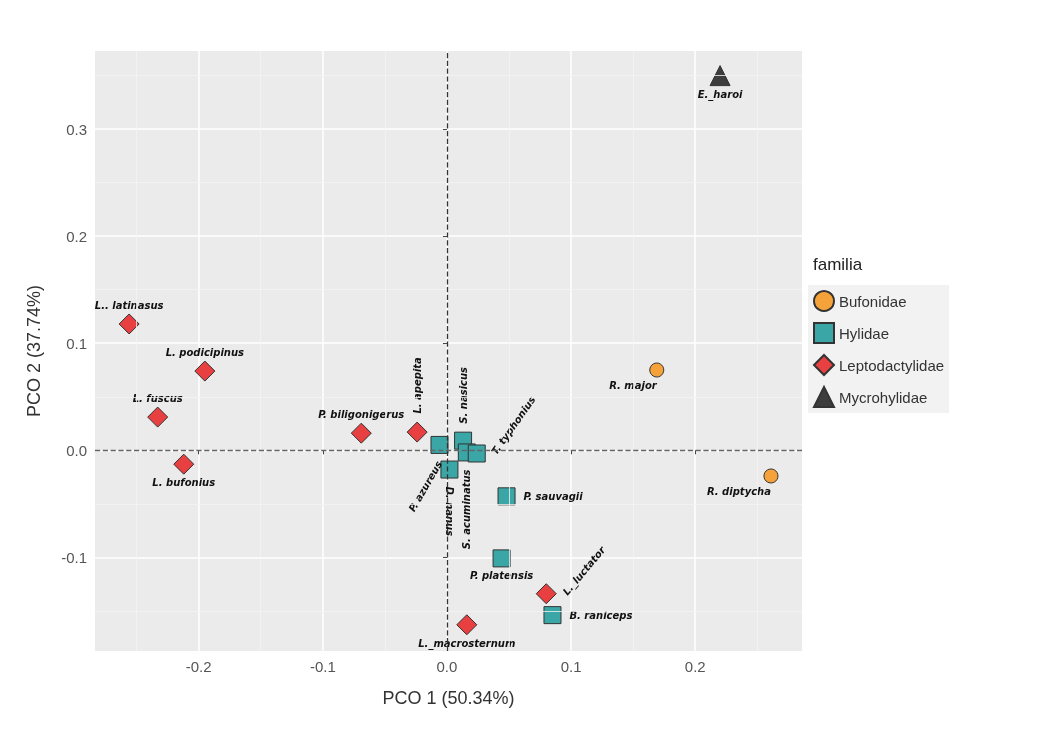 This screenshot has height=733, width=1037. Describe the element at coordinates (720, 94) in the screenshot. I see `data-label: E._haroi` at that location.